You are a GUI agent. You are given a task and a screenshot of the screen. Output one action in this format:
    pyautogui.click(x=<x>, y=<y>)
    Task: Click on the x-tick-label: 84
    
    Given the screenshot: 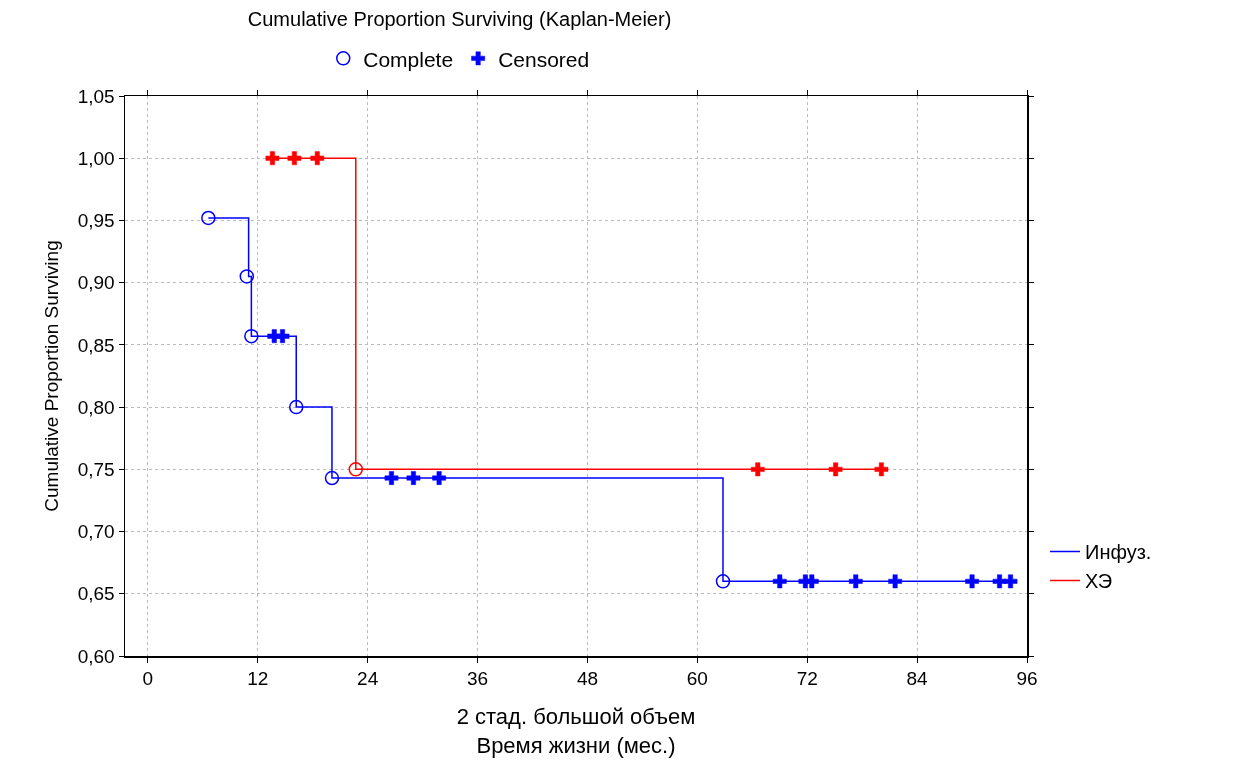 What is the action you would take?
    pyautogui.click(x=917, y=679)
    